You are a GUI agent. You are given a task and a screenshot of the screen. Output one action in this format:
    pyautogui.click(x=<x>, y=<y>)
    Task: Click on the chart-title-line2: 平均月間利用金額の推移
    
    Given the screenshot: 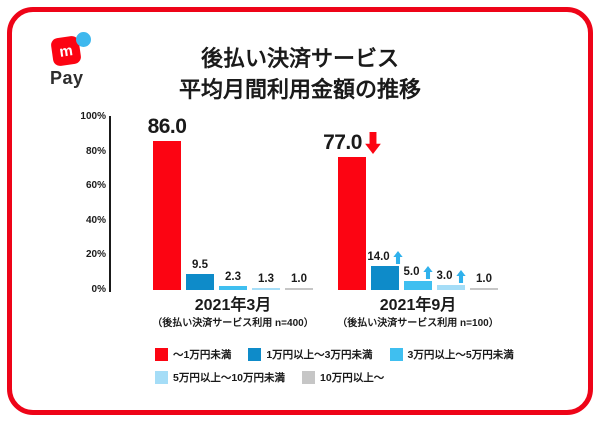 What is the action you would take?
    pyautogui.click(x=299, y=89)
    